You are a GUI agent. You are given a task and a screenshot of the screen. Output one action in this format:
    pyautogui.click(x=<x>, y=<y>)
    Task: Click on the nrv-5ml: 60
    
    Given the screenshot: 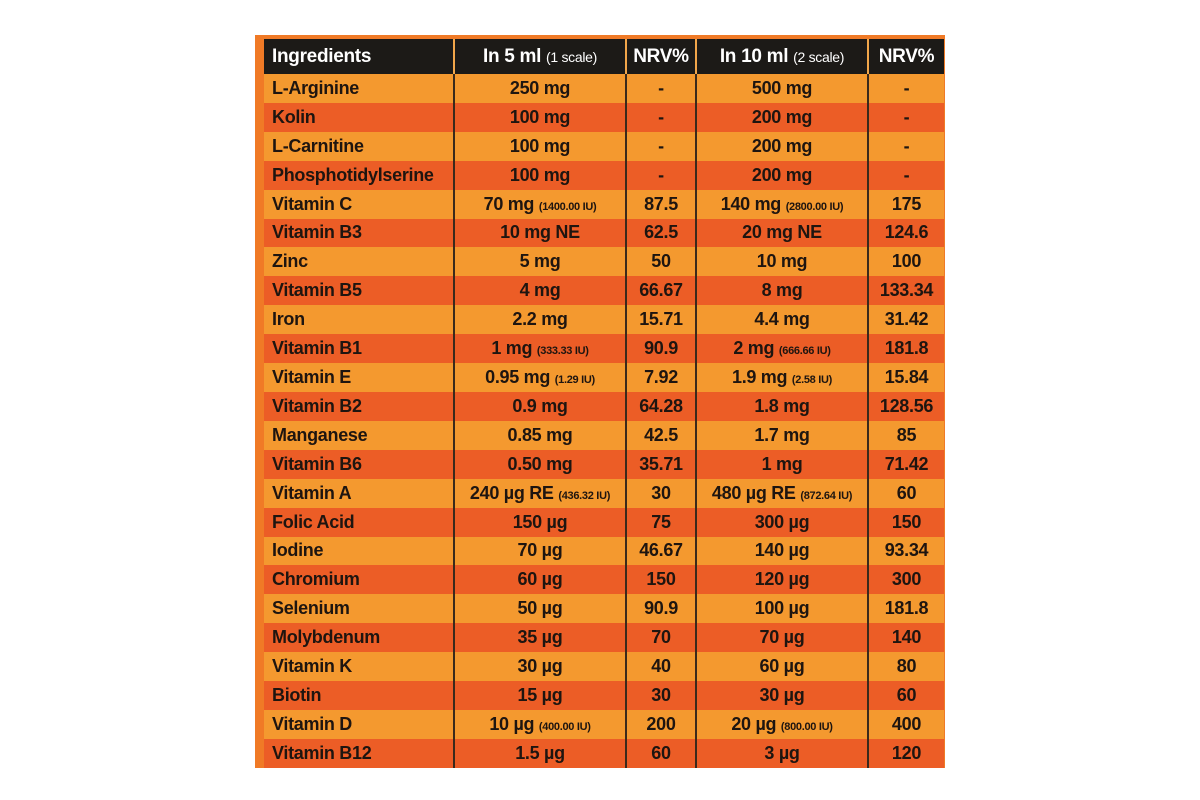 What is the action you would take?
    pyautogui.click(x=661, y=753)
    